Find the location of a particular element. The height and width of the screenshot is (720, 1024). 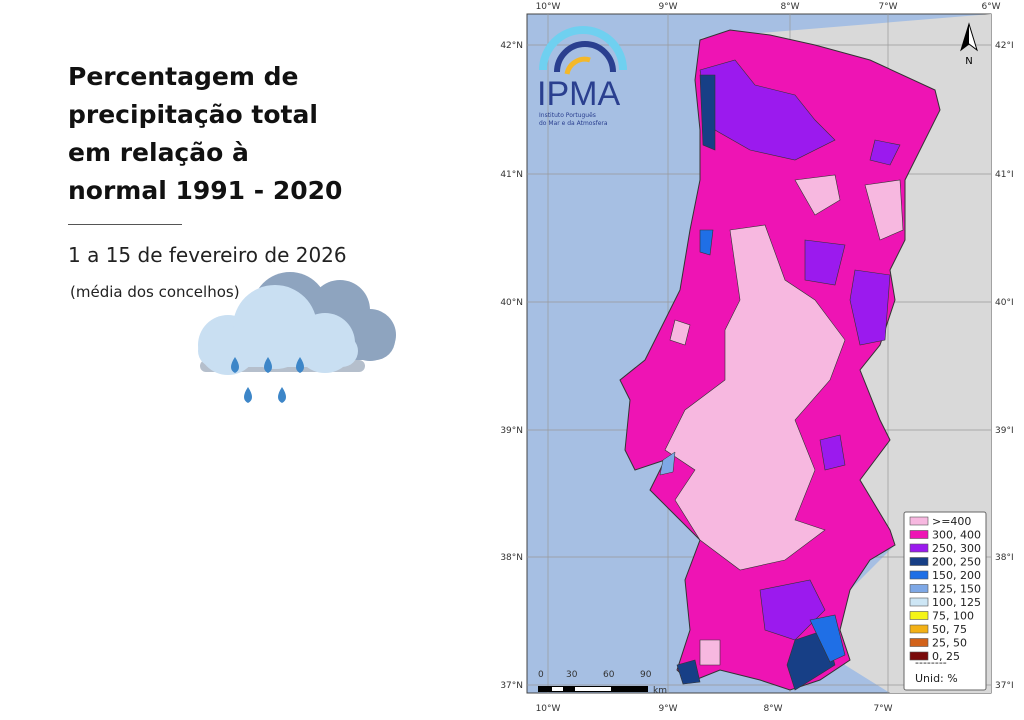

legend-label: 125, 150 is located at coordinates (956, 589).